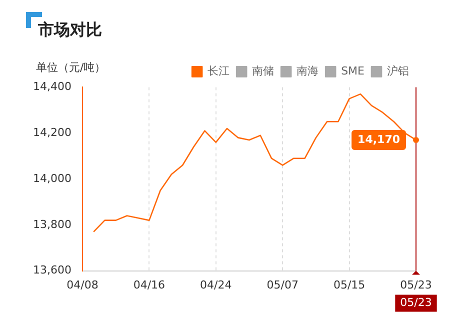 This screenshot has height=320, width=456. What do you see at coordinates (349, 285) in the screenshot?
I see `x-tick-label: 05/15` at bounding box center [349, 285].